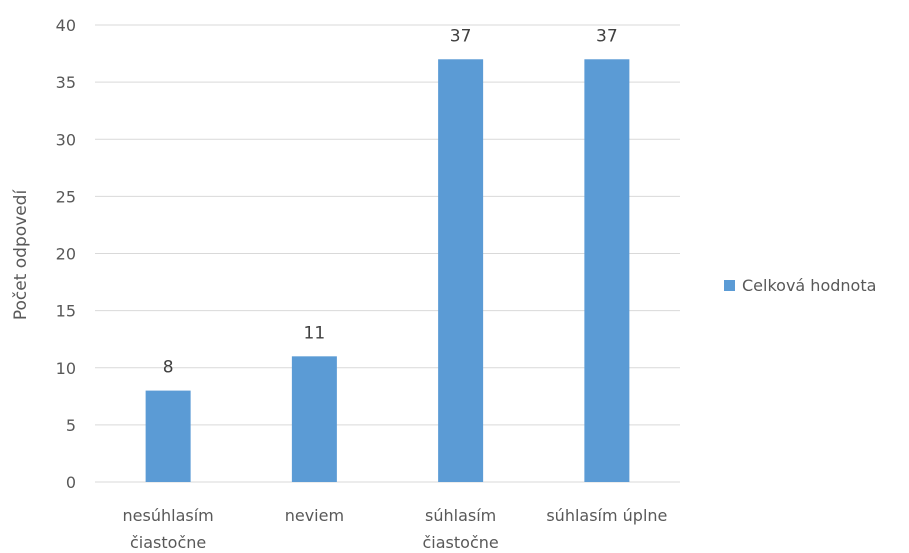 The height and width of the screenshot is (553, 909). Describe the element at coordinates (66, 196) in the screenshot. I see `y-tick-label: 25` at that location.